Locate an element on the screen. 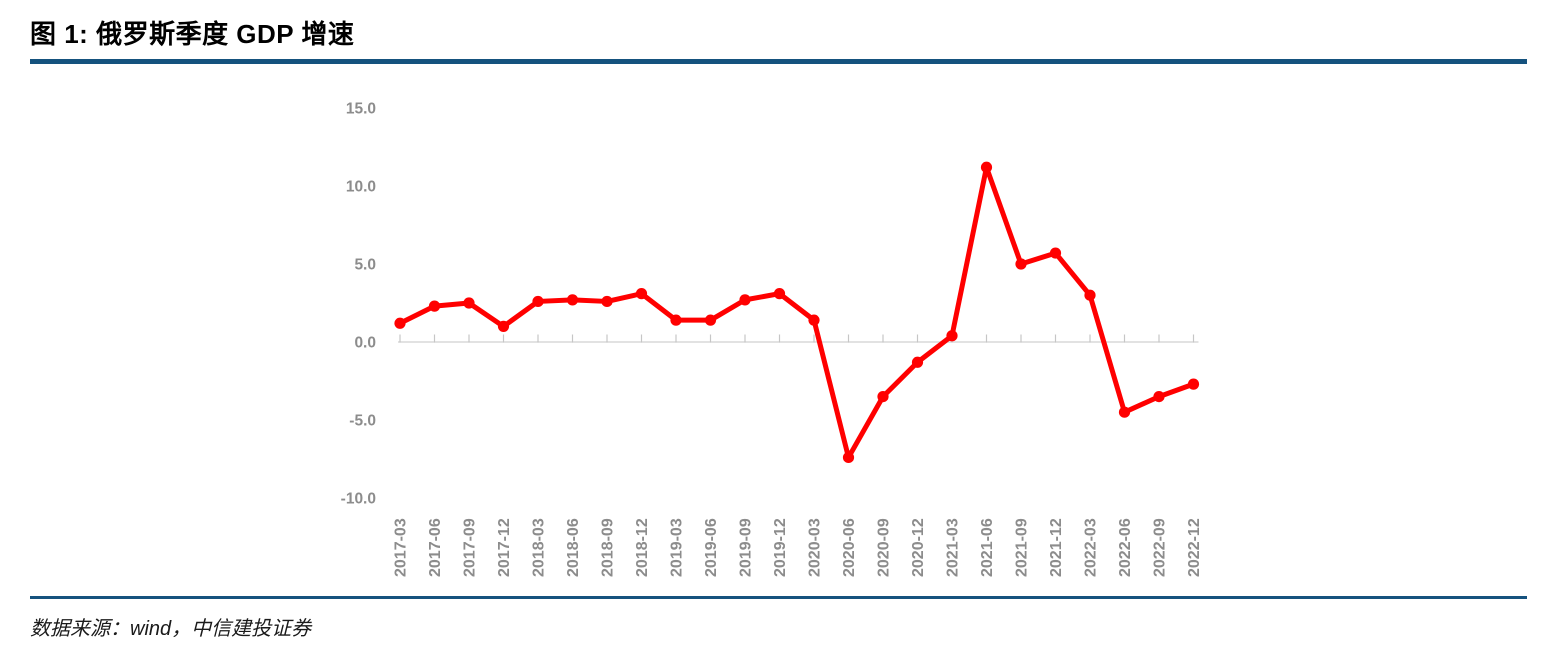 This screenshot has width=1555, height=653. x-axis-label: 2021-09 is located at coordinates (1022, 547).